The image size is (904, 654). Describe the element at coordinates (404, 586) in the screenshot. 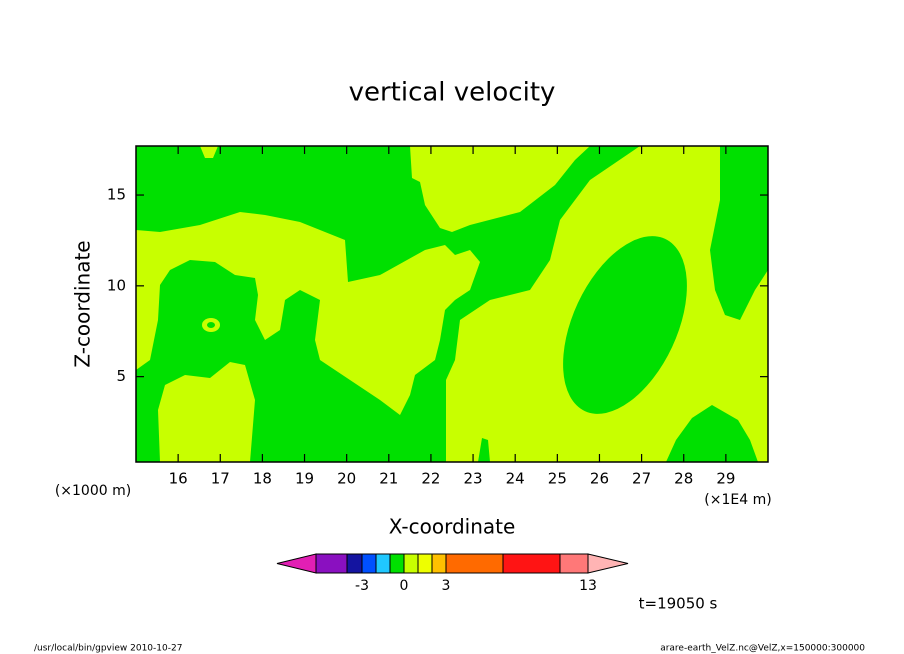

I see `colorbar-tick-label: 0` at that location.